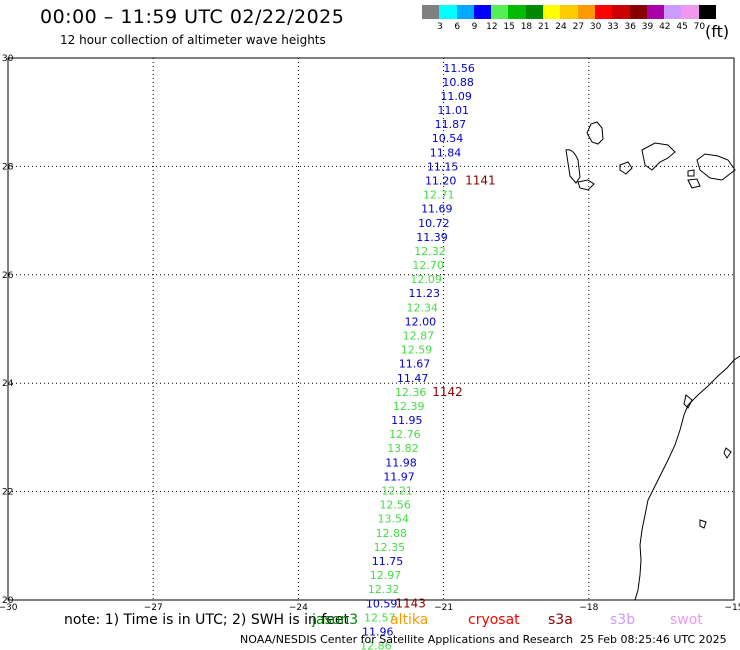 This screenshot has height=650, width=740. Describe the element at coordinates (439, 195) in the screenshot. I see `wave-height-label: 12.71` at that location.